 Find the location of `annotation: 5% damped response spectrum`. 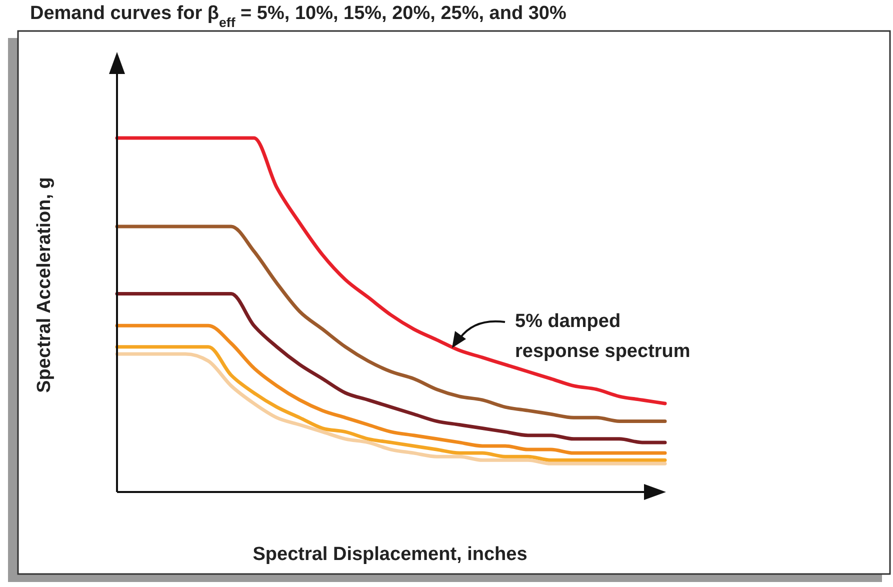

annotation: 5% damped response spectrum is located at coordinates (602, 336).